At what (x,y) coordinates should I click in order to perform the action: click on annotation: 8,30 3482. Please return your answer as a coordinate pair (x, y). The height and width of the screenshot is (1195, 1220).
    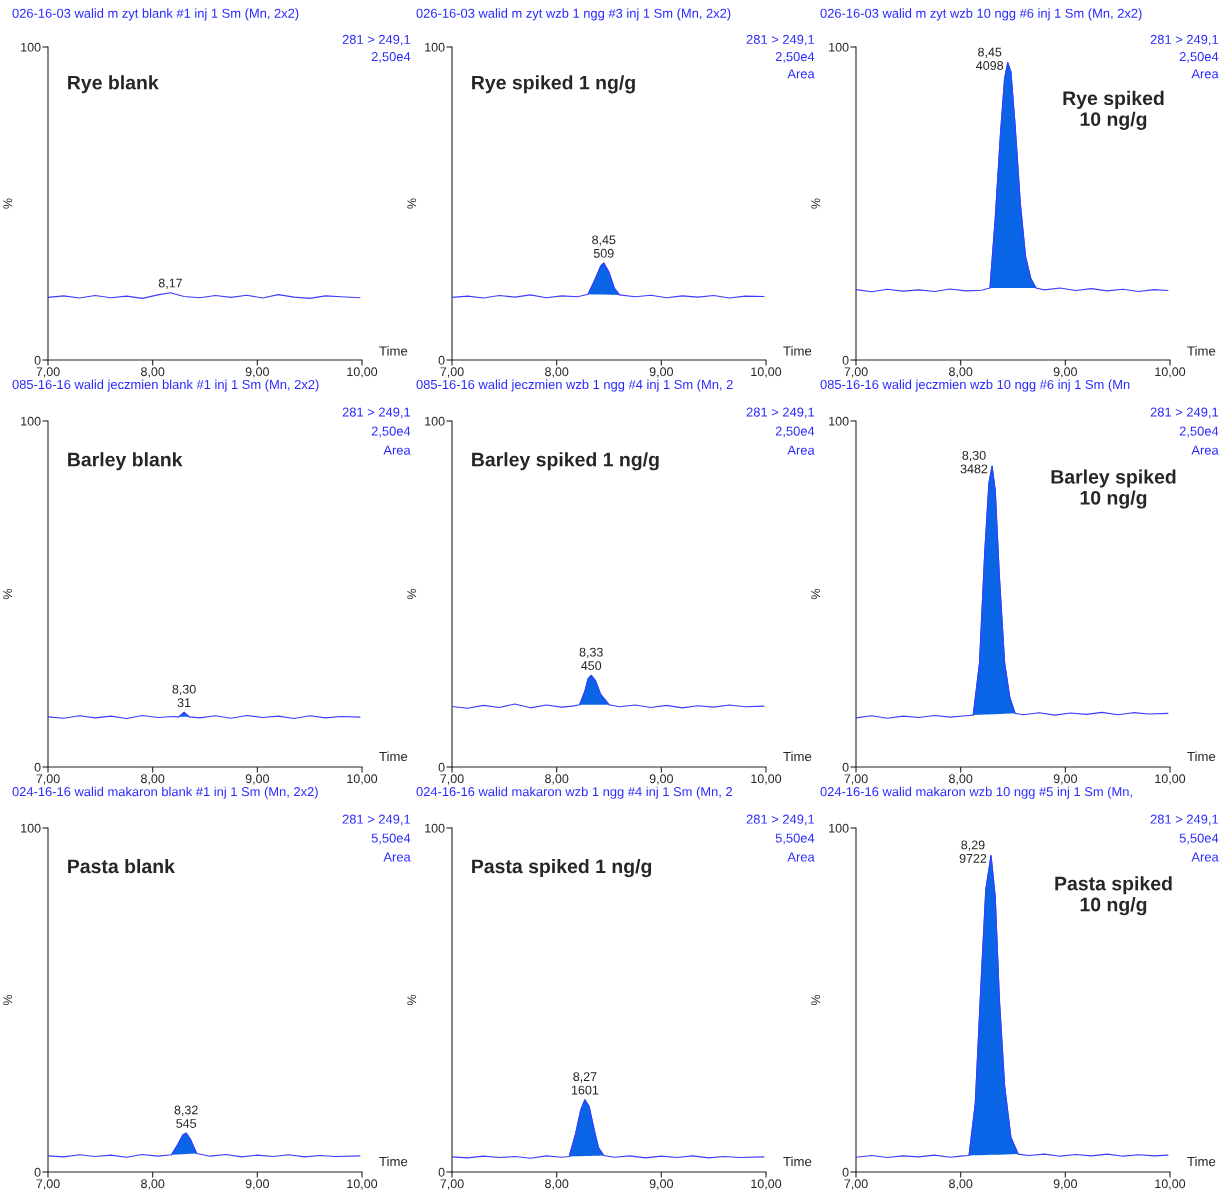
    Looking at the image, I should click on (974, 462).